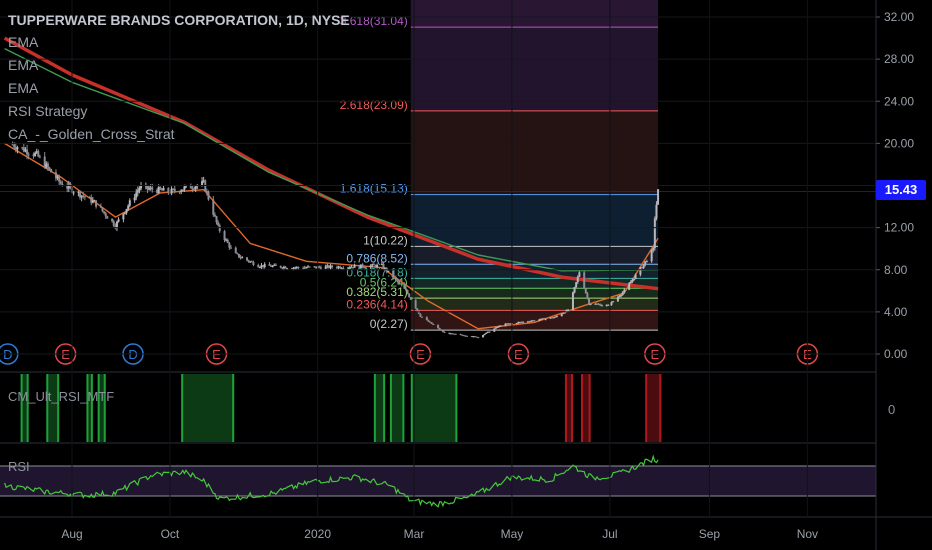 Image resolution: width=932 pixels, height=550 pixels. Describe the element at coordinates (179, 20) in the screenshot. I see `symbol-title: TUPPERWARE BRANDS CORPORATION, 1D, NYSE` at that location.